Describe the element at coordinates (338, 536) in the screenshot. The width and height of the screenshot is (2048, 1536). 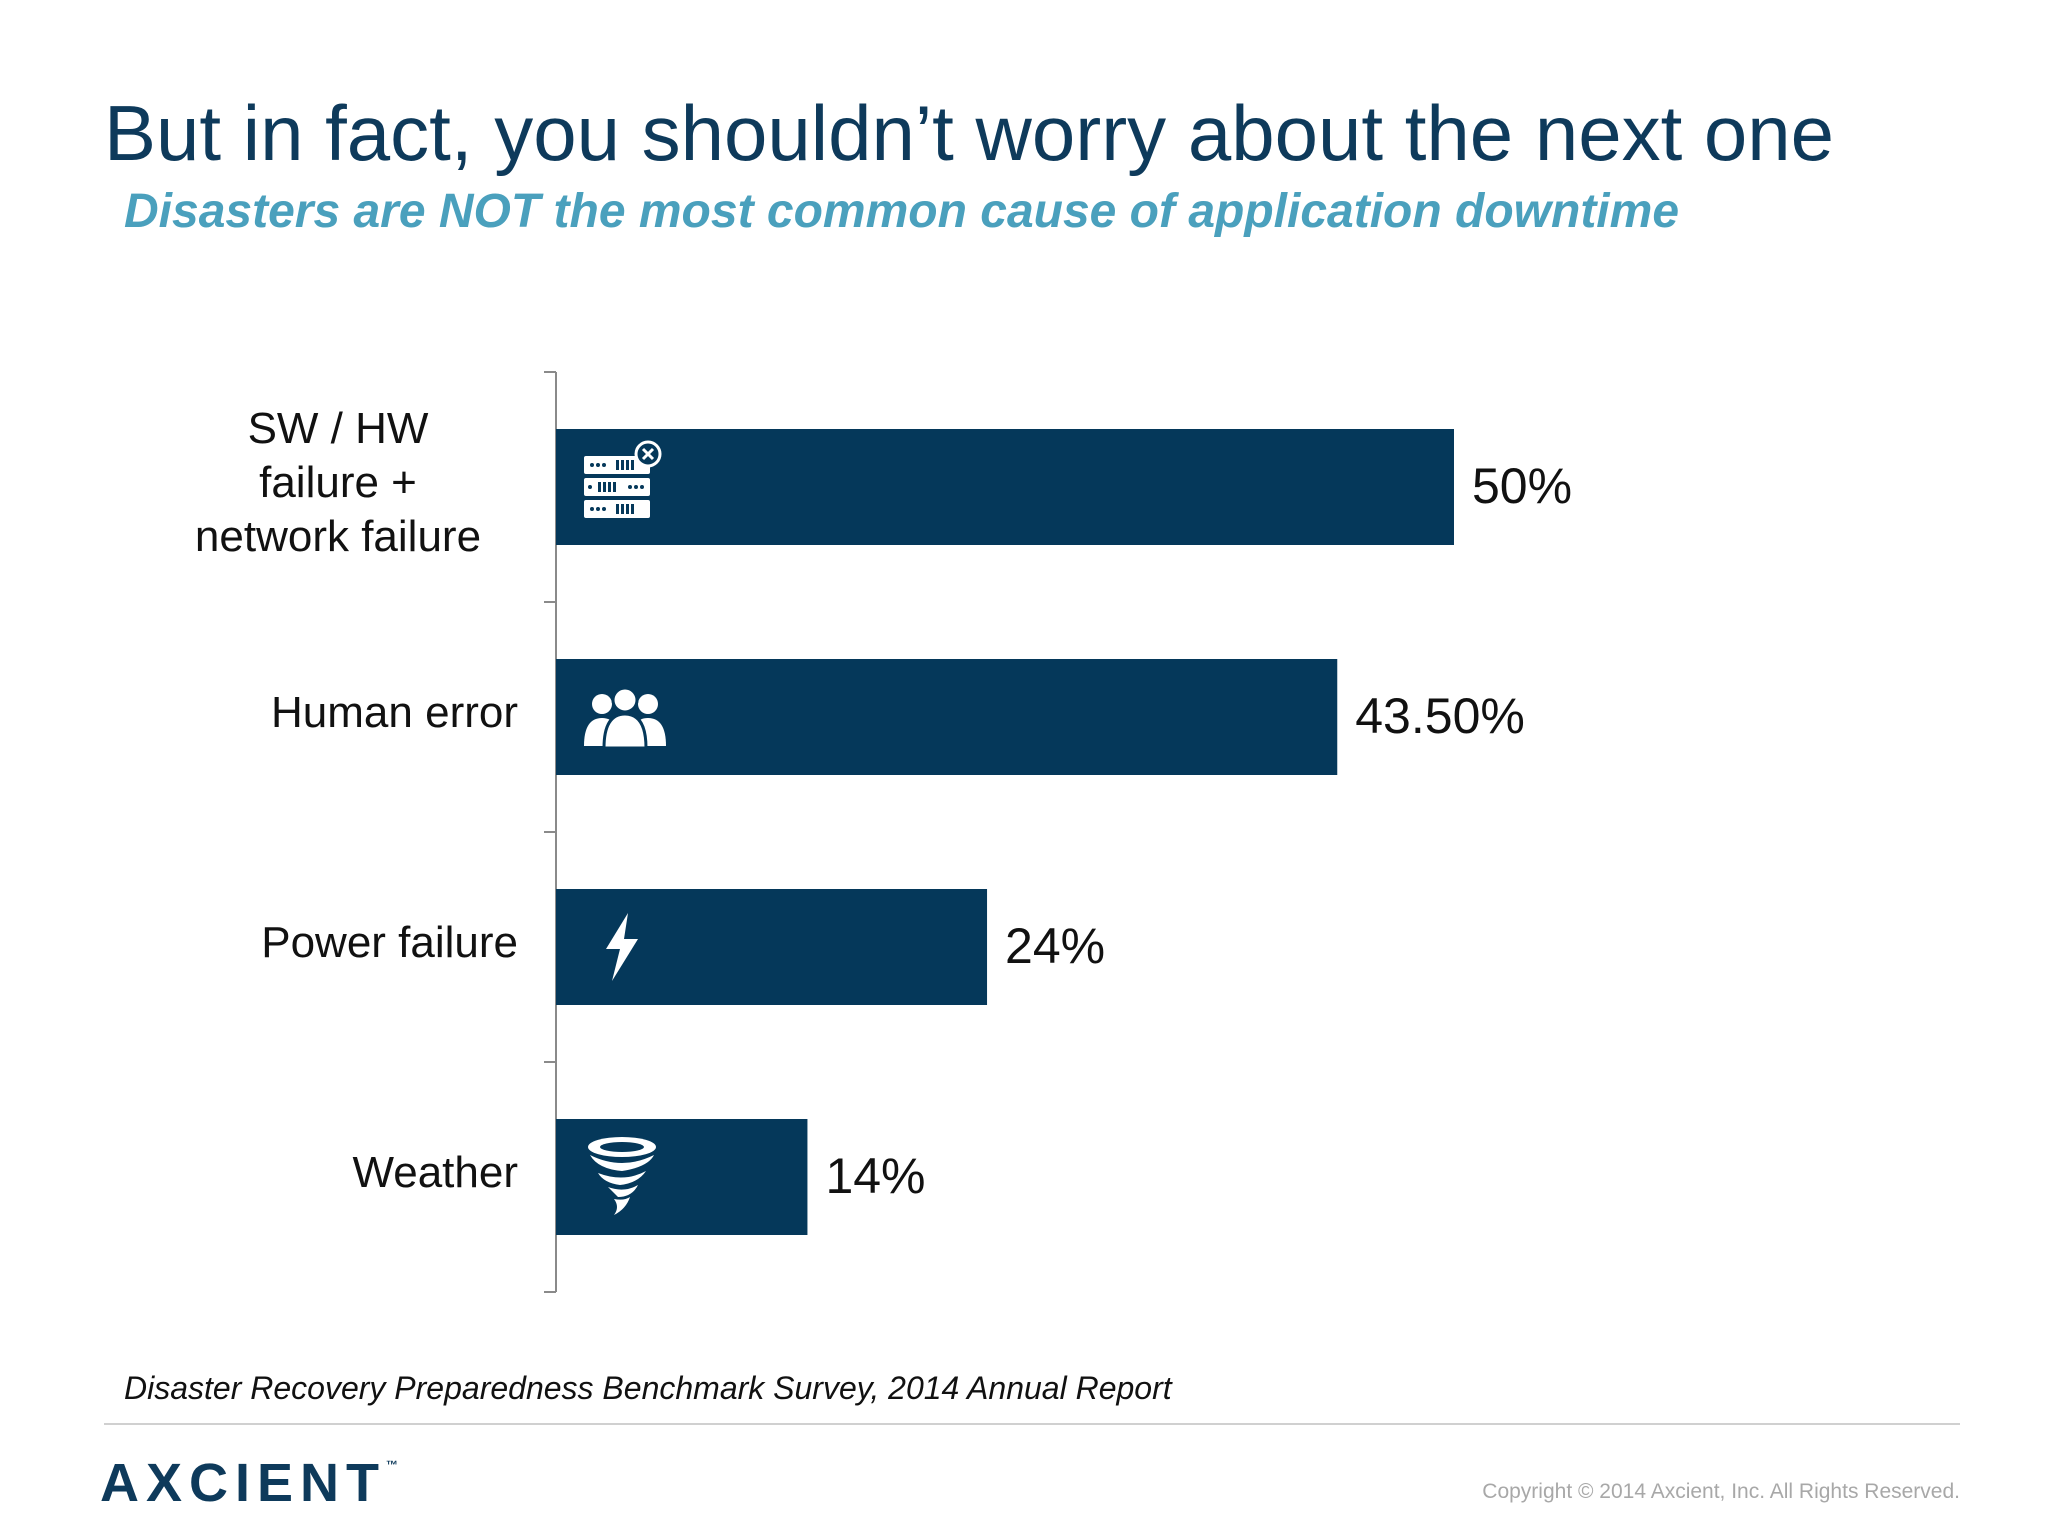
I see `category-label-line: network failure` at that location.